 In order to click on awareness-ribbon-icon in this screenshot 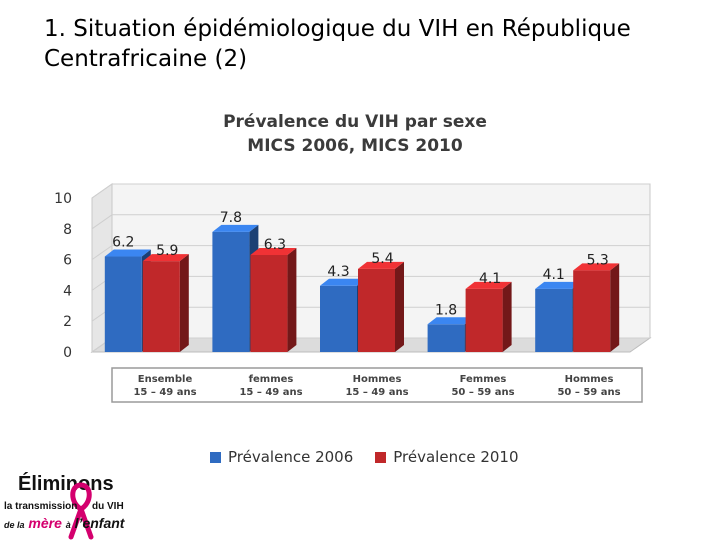, I will do `click(81, 511)`.